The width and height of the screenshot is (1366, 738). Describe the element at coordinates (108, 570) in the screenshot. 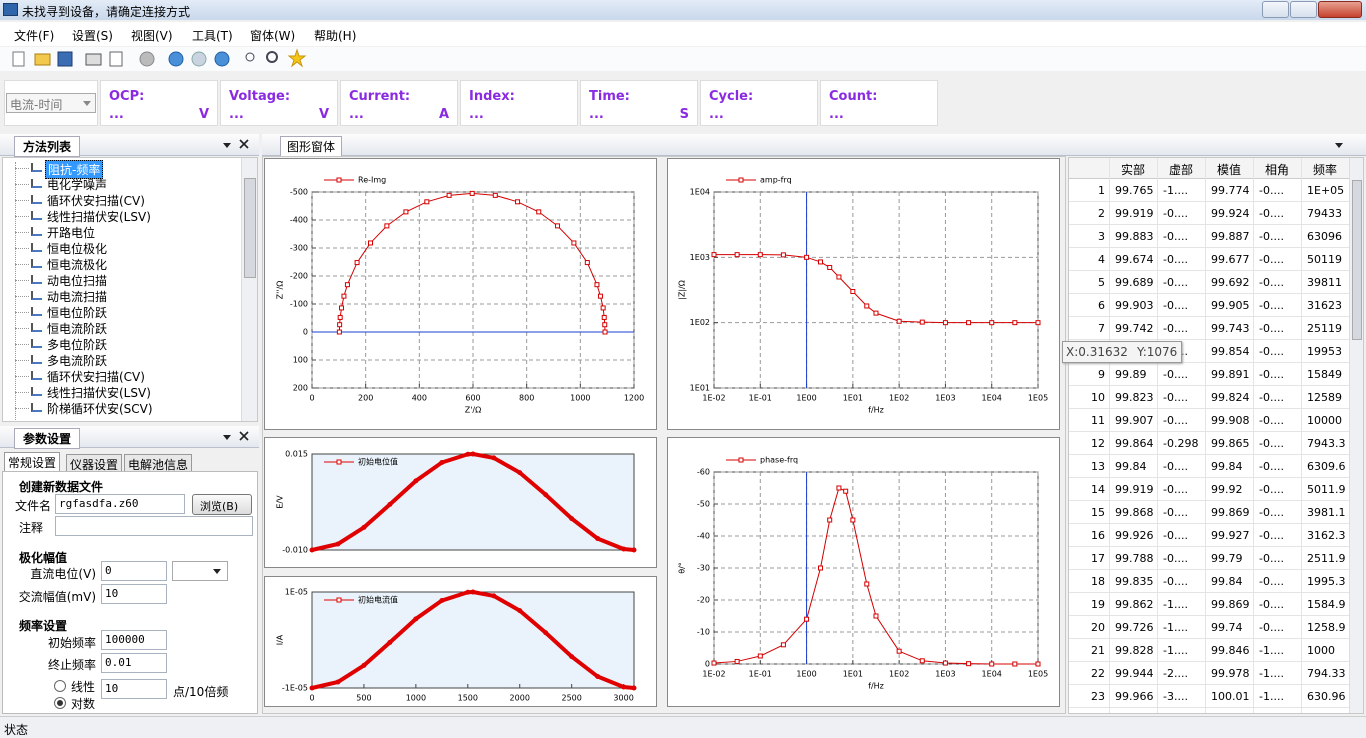

I see `input-text: 0` at that location.